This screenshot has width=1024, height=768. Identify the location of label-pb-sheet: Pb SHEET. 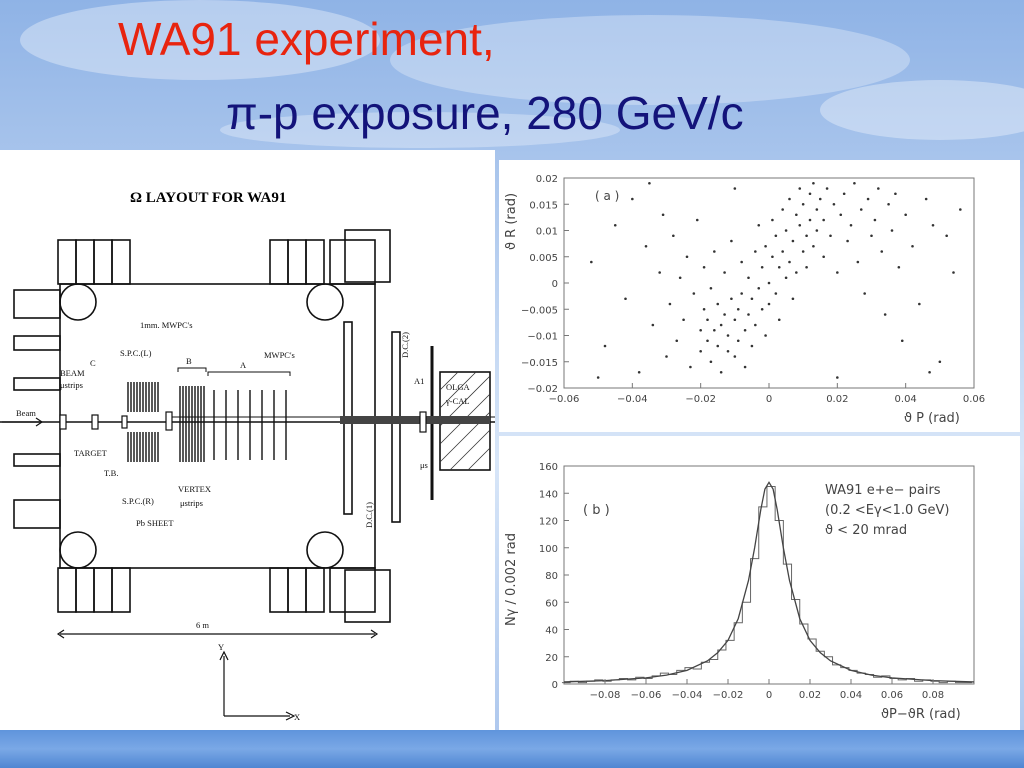
(155, 523).